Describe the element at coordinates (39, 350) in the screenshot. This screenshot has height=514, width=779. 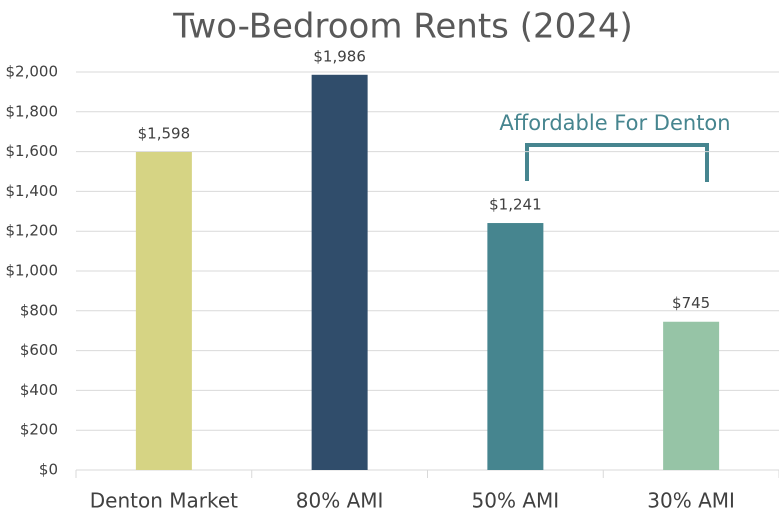
I see `y-tick-label: $600` at that location.